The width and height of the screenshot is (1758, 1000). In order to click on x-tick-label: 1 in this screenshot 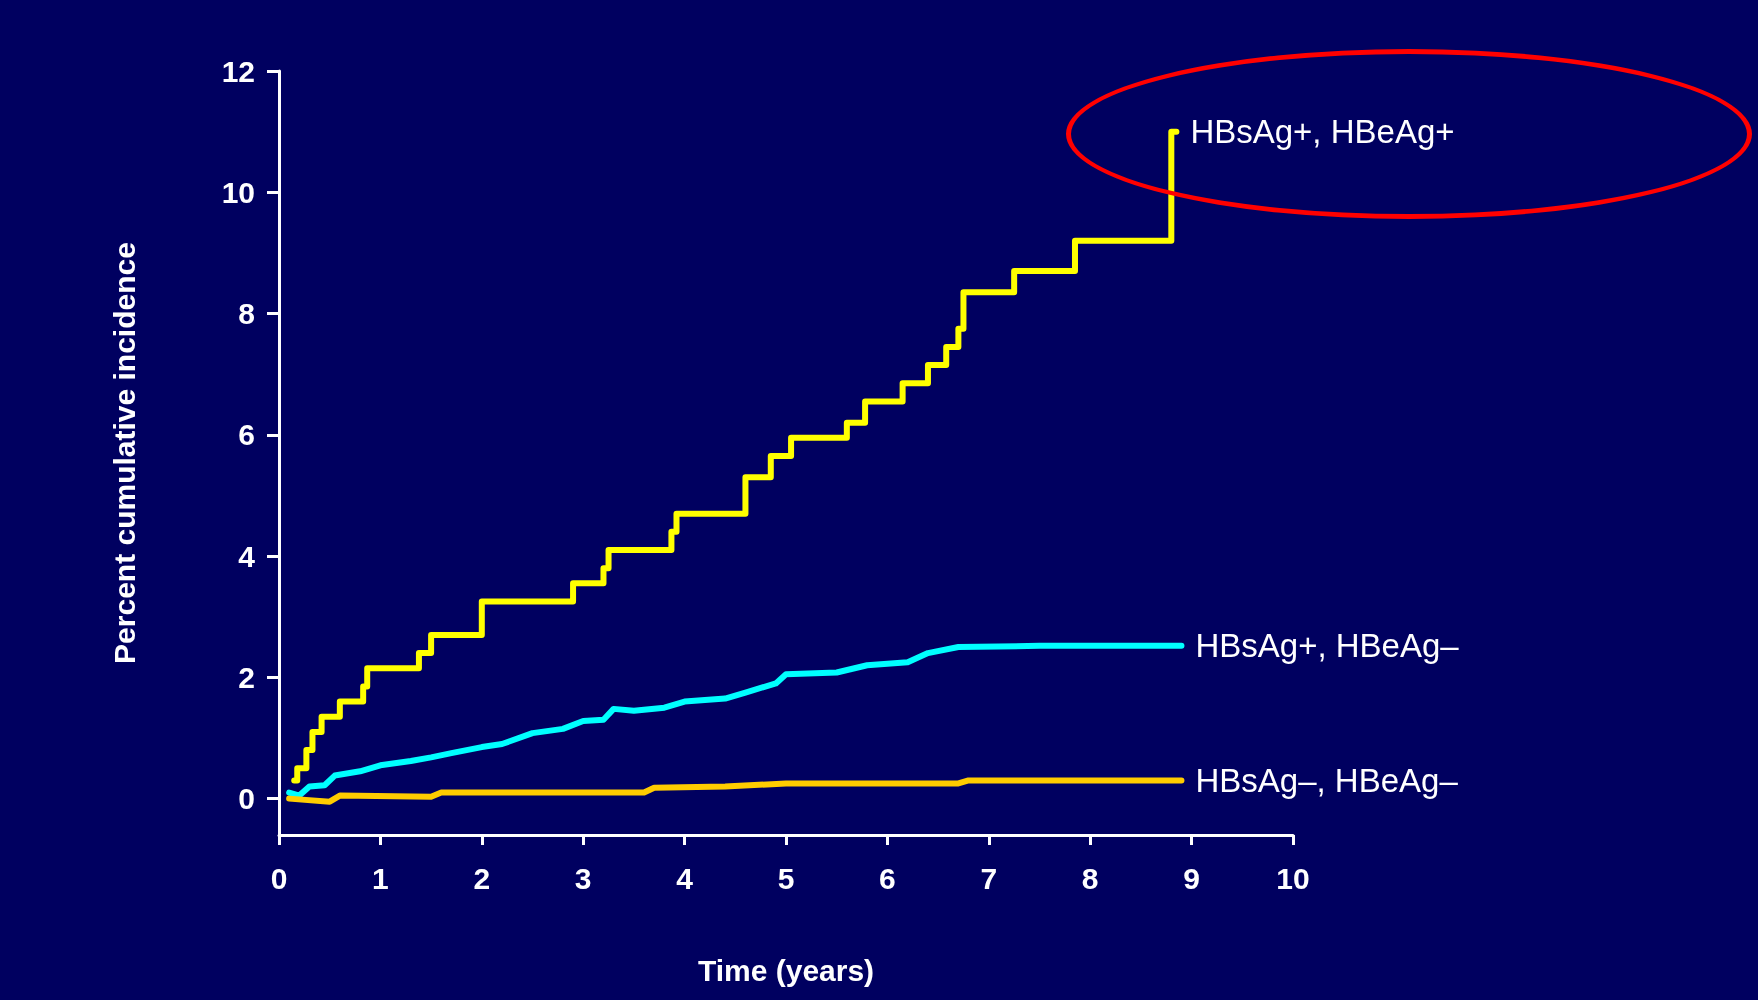, I will do `click(380, 878)`.